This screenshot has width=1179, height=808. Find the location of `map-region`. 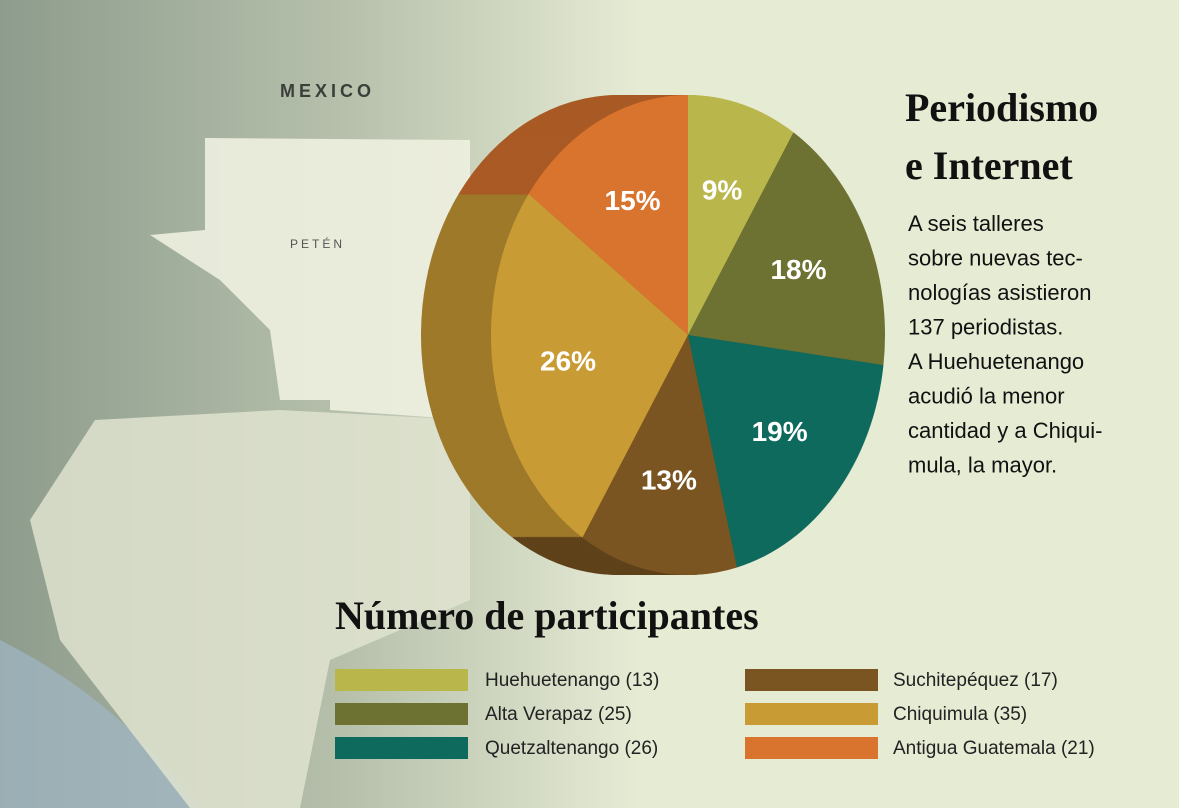

map-region is located at coordinates (310, 279).